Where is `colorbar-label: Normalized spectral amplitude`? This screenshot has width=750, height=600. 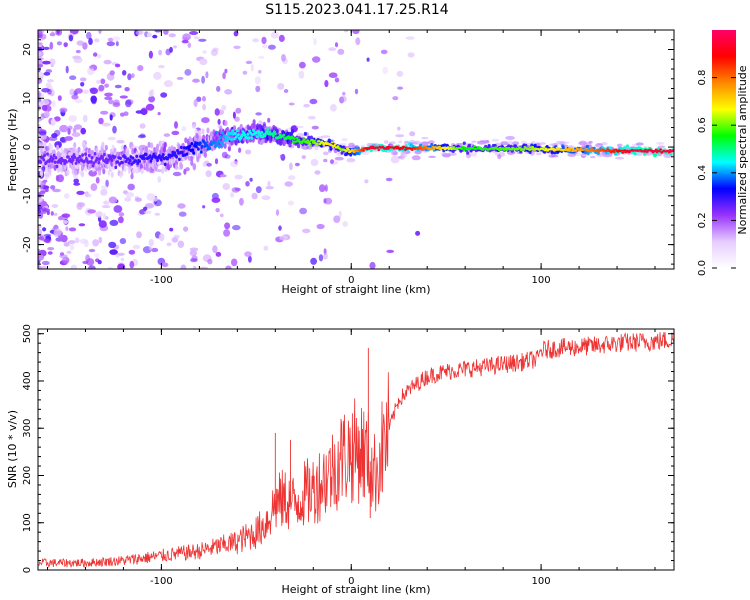
colorbar-label: Normalized spectral amplitude is located at coordinates (742, 149).